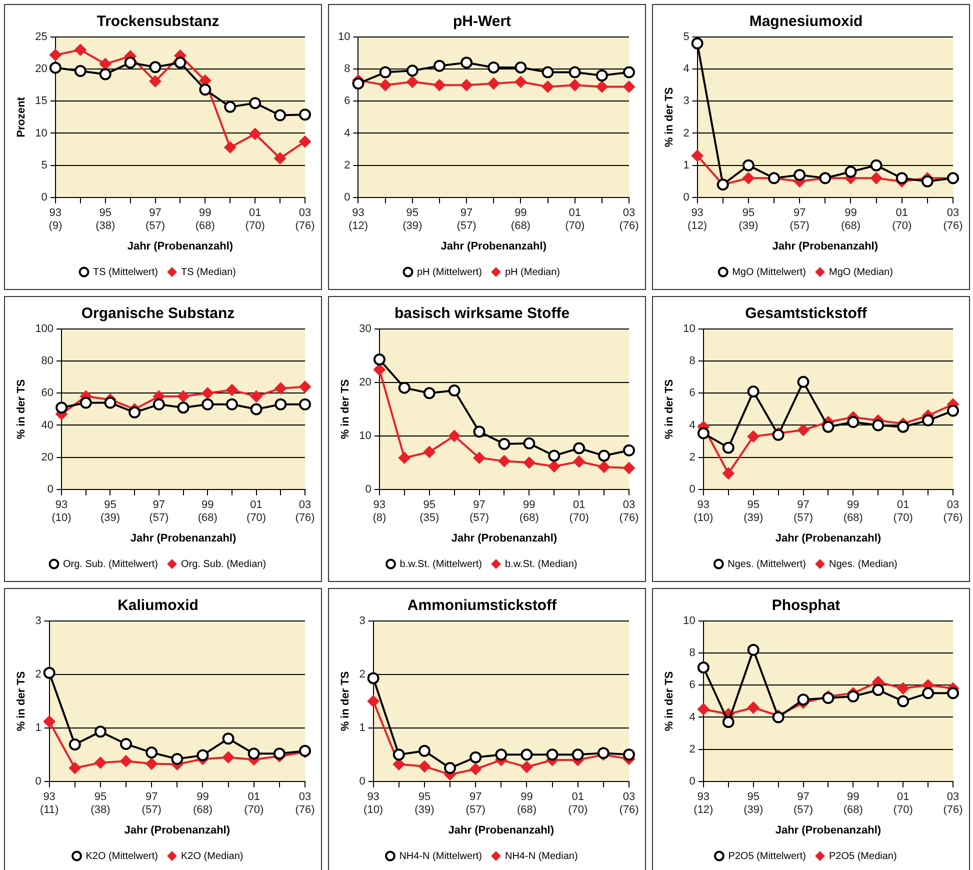 The image size is (973, 870). Describe the element at coordinates (860, 272) in the screenshot. I see `legend-label: MgO (Median)` at that location.